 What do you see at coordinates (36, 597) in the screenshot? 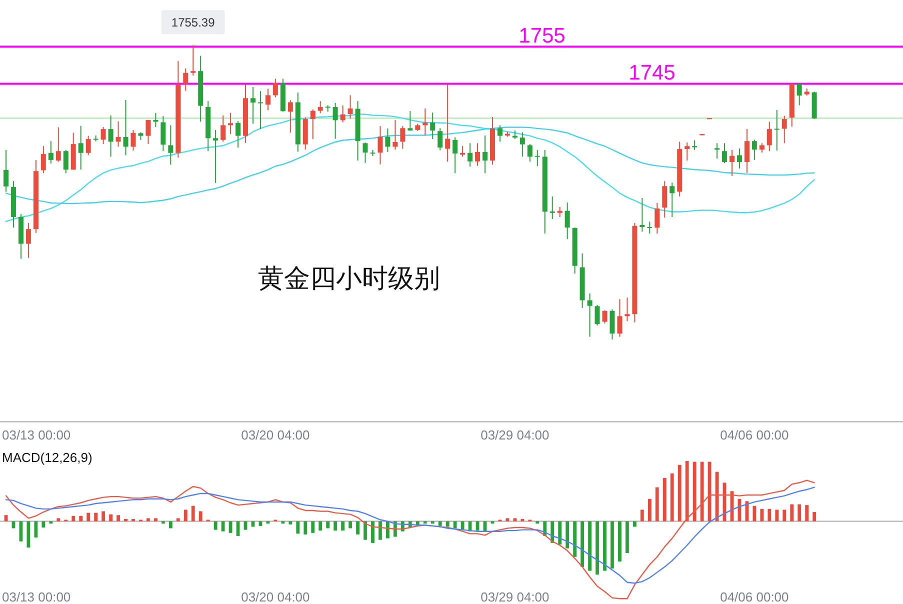
I see `x-tick-label: 03/13 00:00` at bounding box center [36, 597].